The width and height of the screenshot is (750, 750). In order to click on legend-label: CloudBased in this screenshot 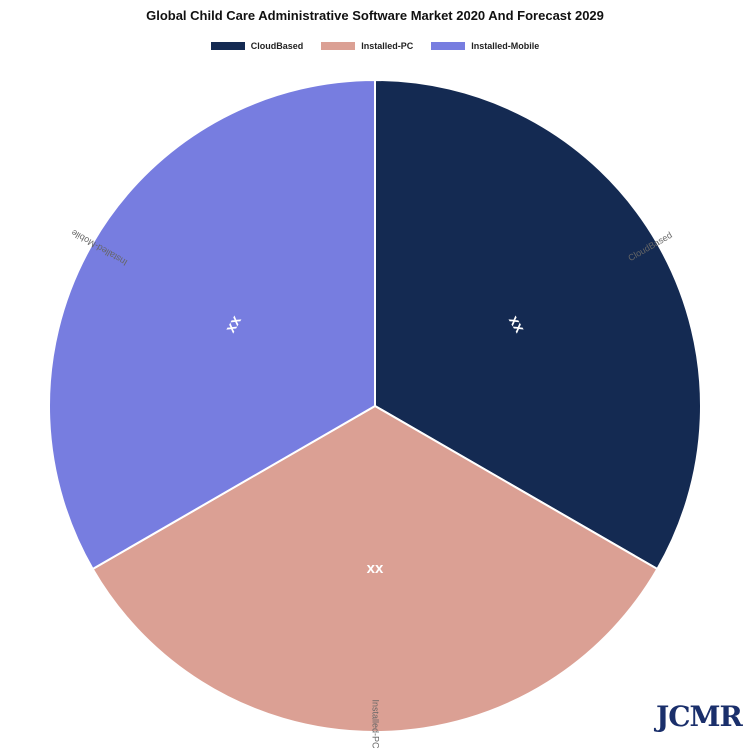, I will do `click(277, 46)`.